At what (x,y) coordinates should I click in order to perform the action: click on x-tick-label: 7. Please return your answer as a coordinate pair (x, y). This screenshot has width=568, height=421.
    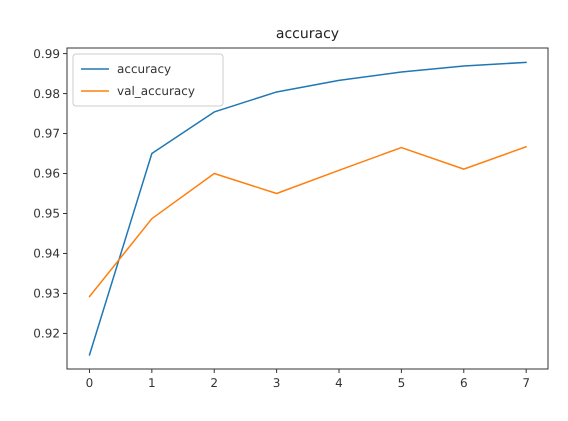
    Looking at the image, I should click on (526, 383).